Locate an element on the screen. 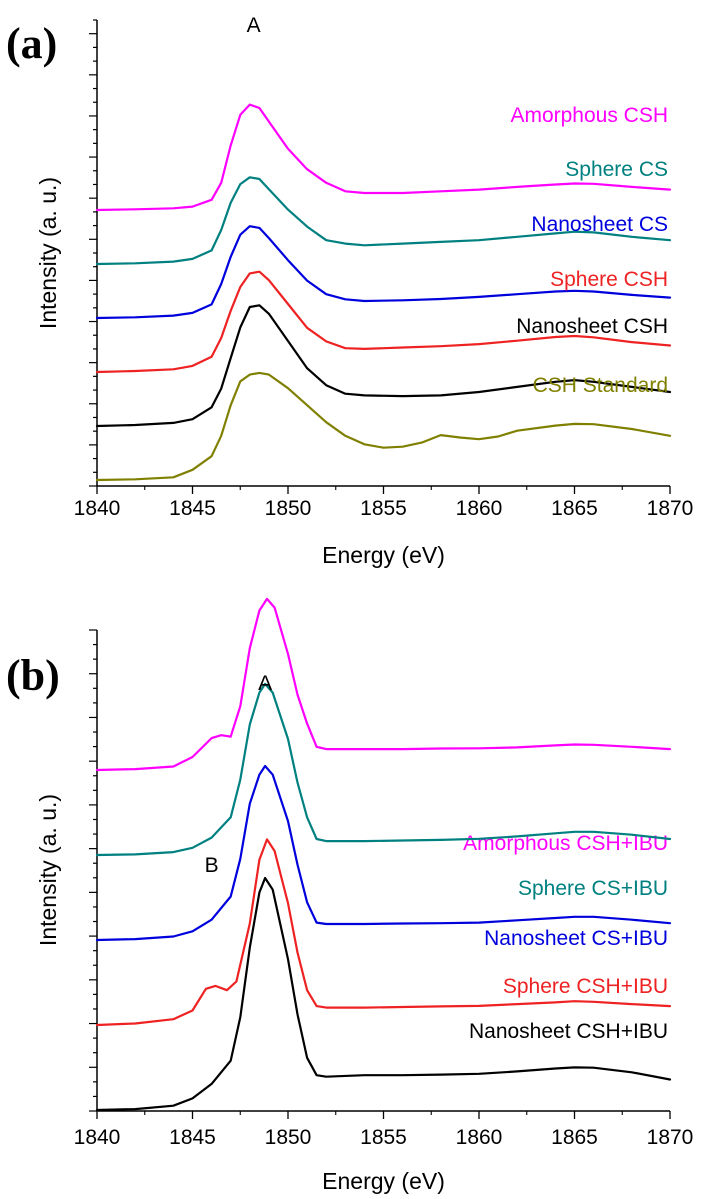 The image size is (701, 1199). series-label: Nanosheet CSH is located at coordinates (592, 326).